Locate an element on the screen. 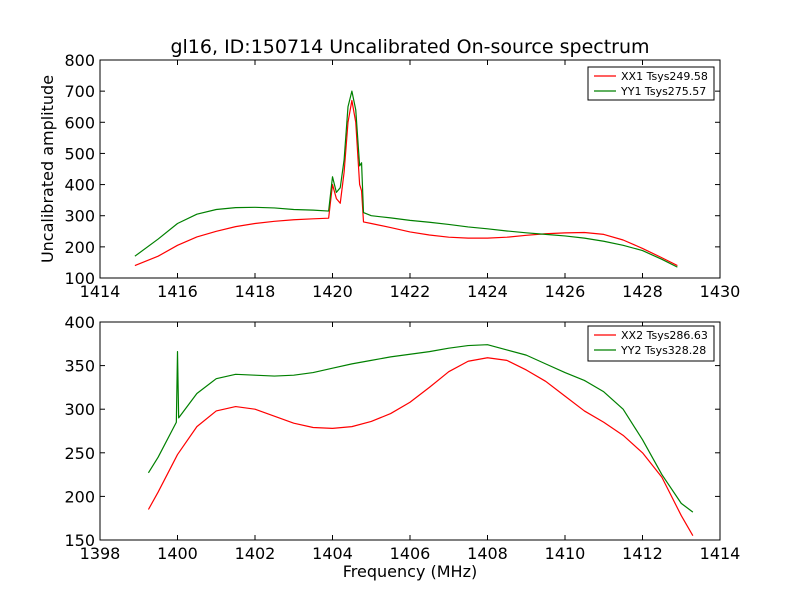  y-axis-label: Uncalibrated amplitude is located at coordinates (47, 169).